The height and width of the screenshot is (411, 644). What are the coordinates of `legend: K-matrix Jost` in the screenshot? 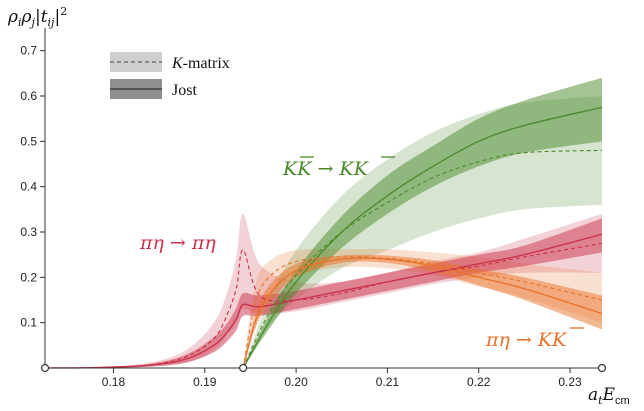 It's located at (170, 75).